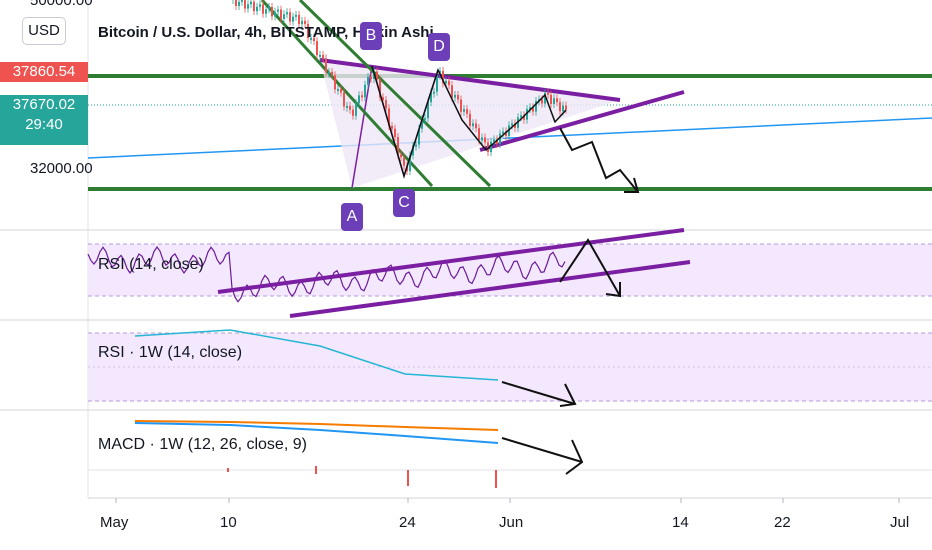 This screenshot has width=932, height=550. I want to click on rsi-channel-upper, so click(451, 261).